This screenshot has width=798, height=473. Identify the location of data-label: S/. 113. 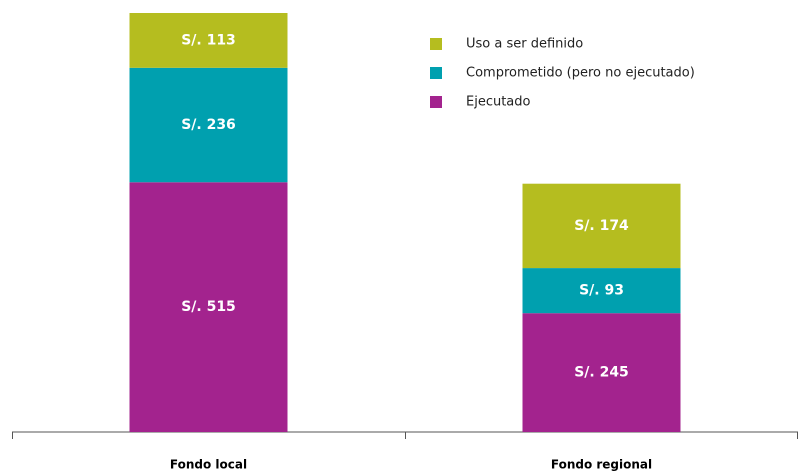
(208, 40).